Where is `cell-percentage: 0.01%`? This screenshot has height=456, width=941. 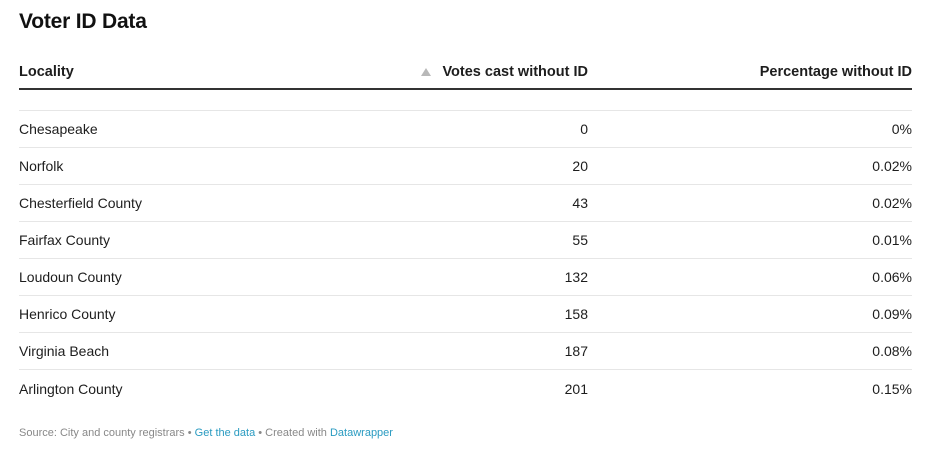 cell-percentage: 0.01% is located at coordinates (892, 240).